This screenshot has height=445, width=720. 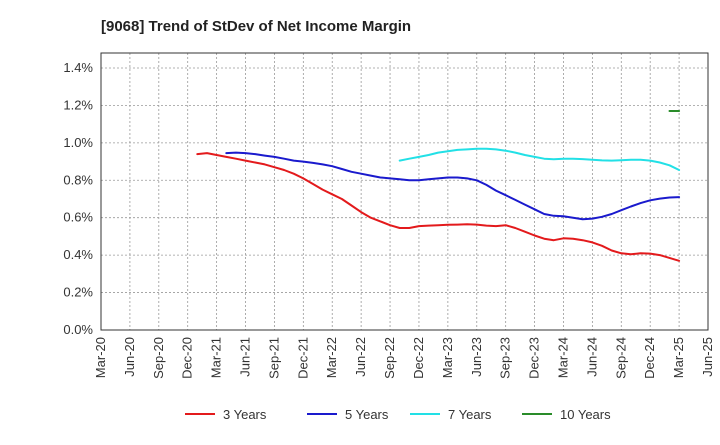 I want to click on y-tick-label: 1.2%, so click(x=78, y=104).